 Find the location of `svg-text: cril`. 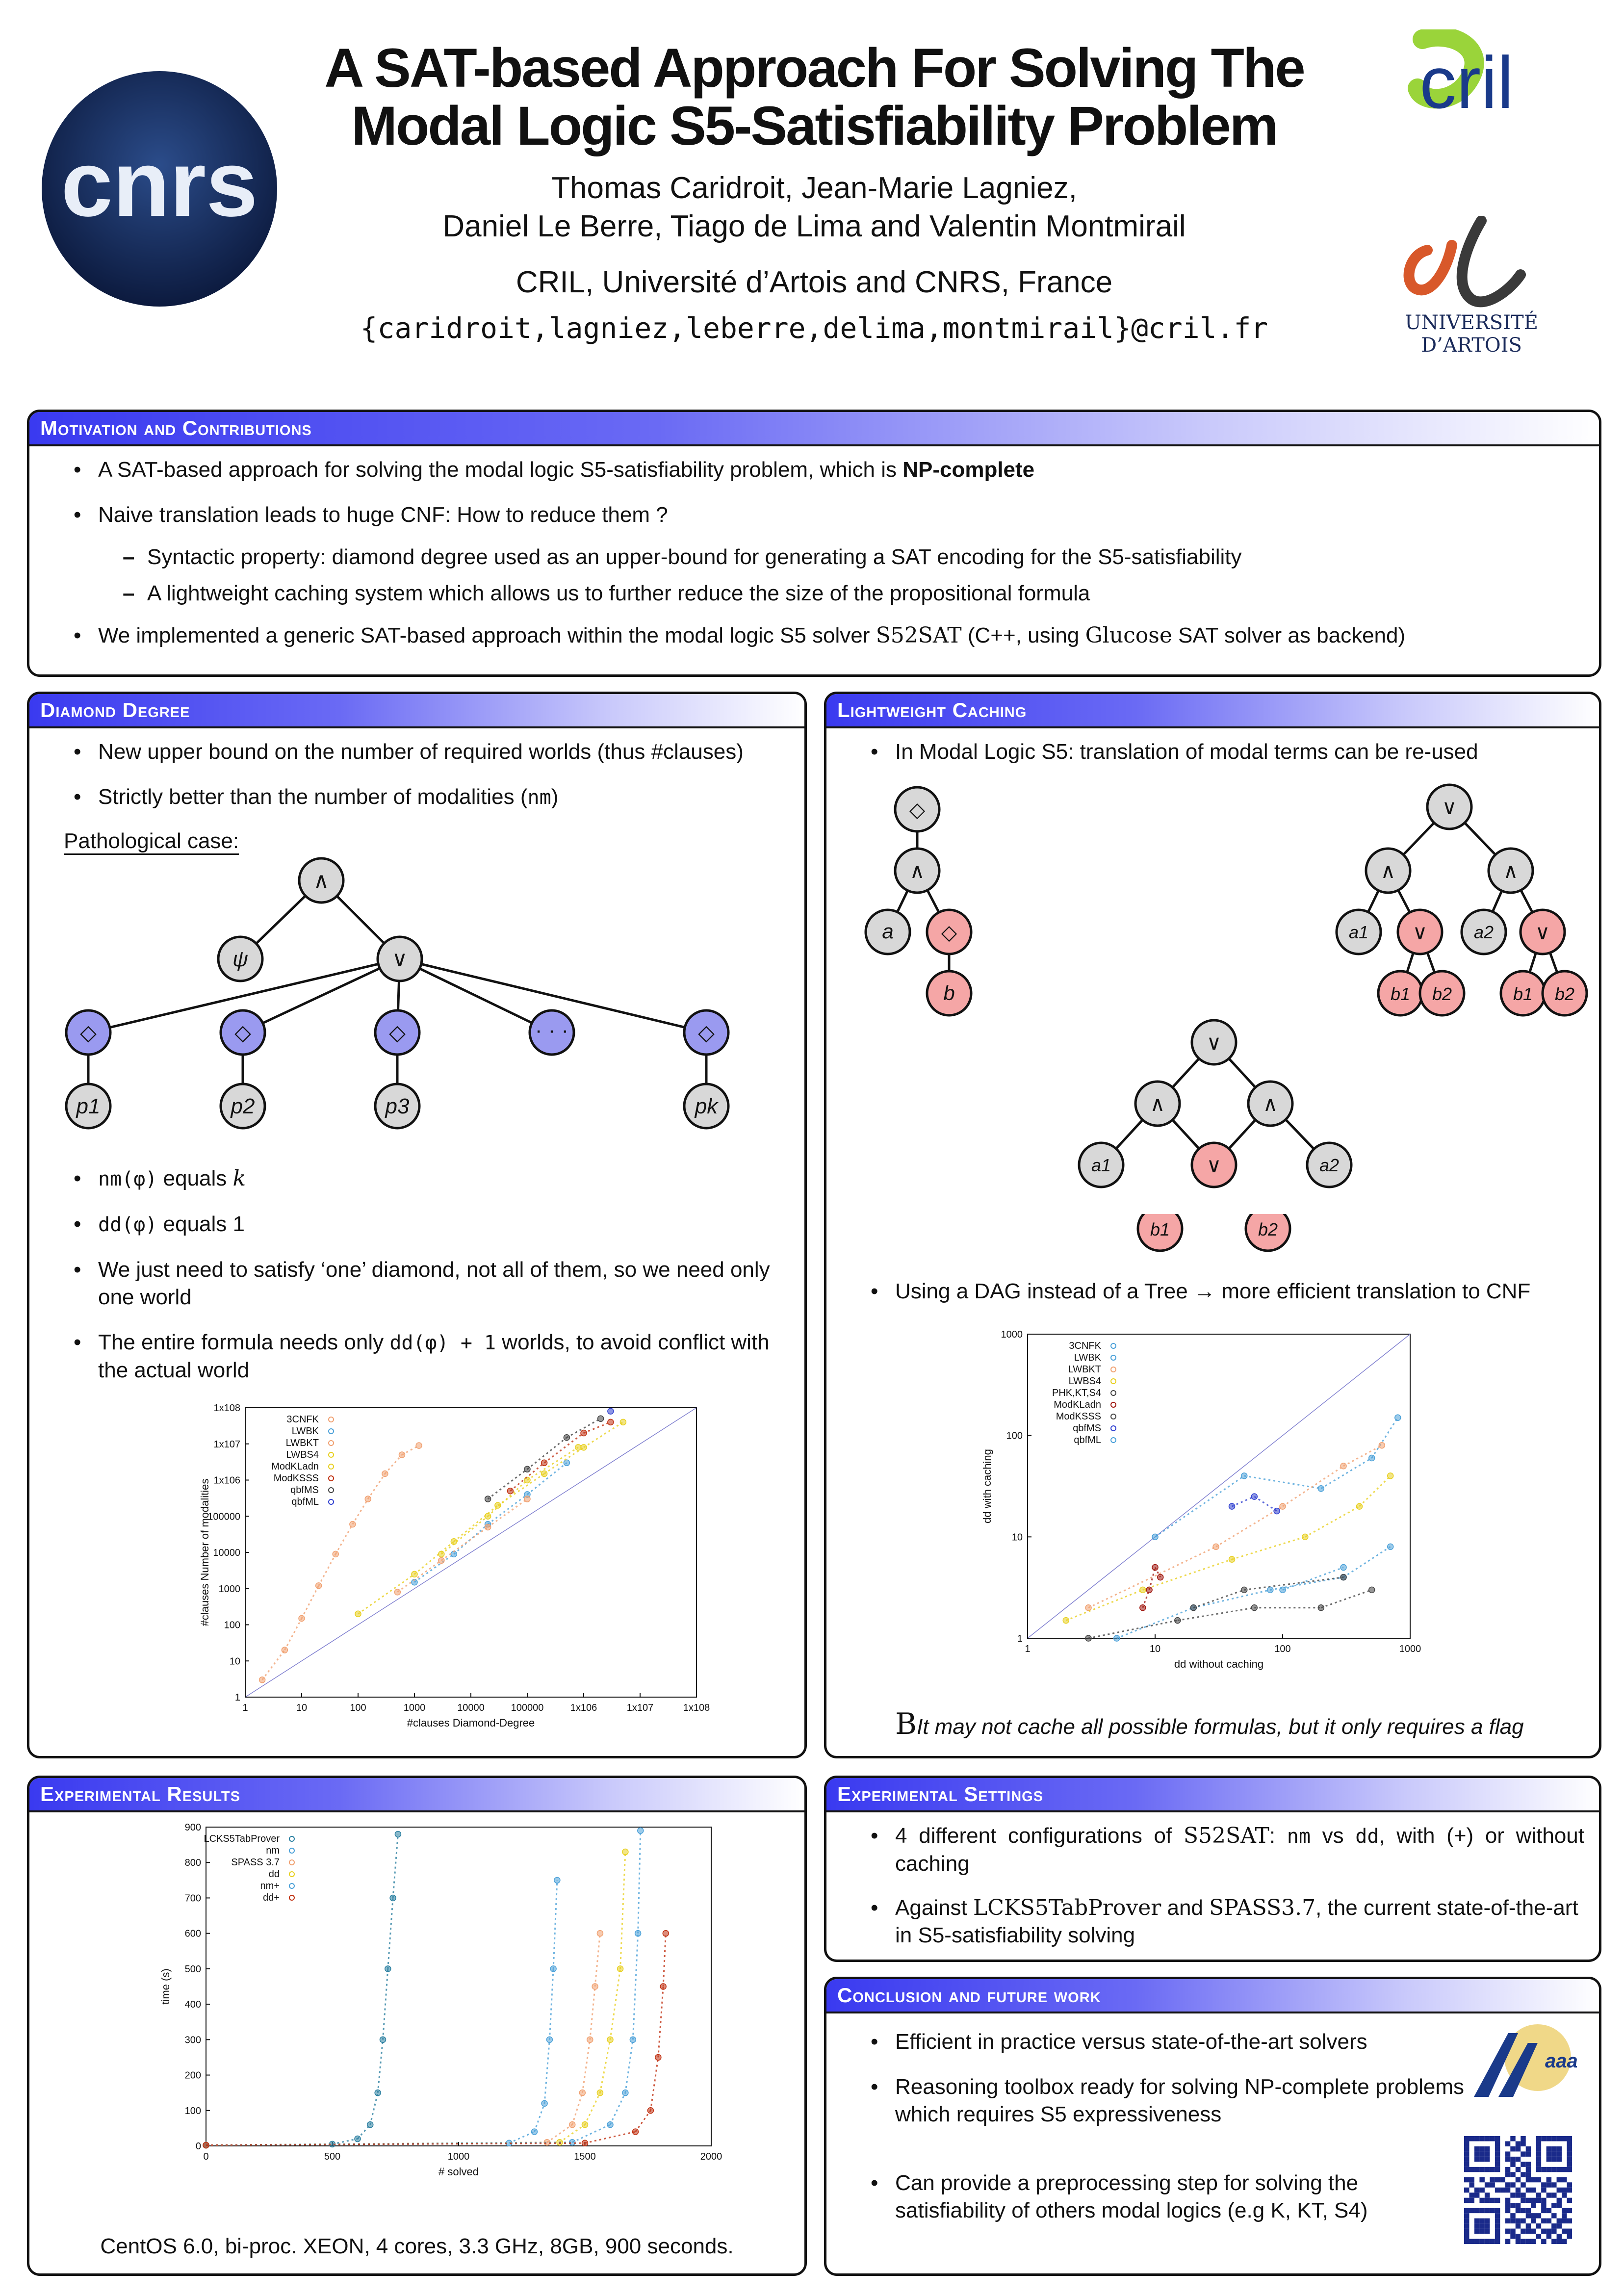

svg-text: cril is located at coordinates (1466, 82).